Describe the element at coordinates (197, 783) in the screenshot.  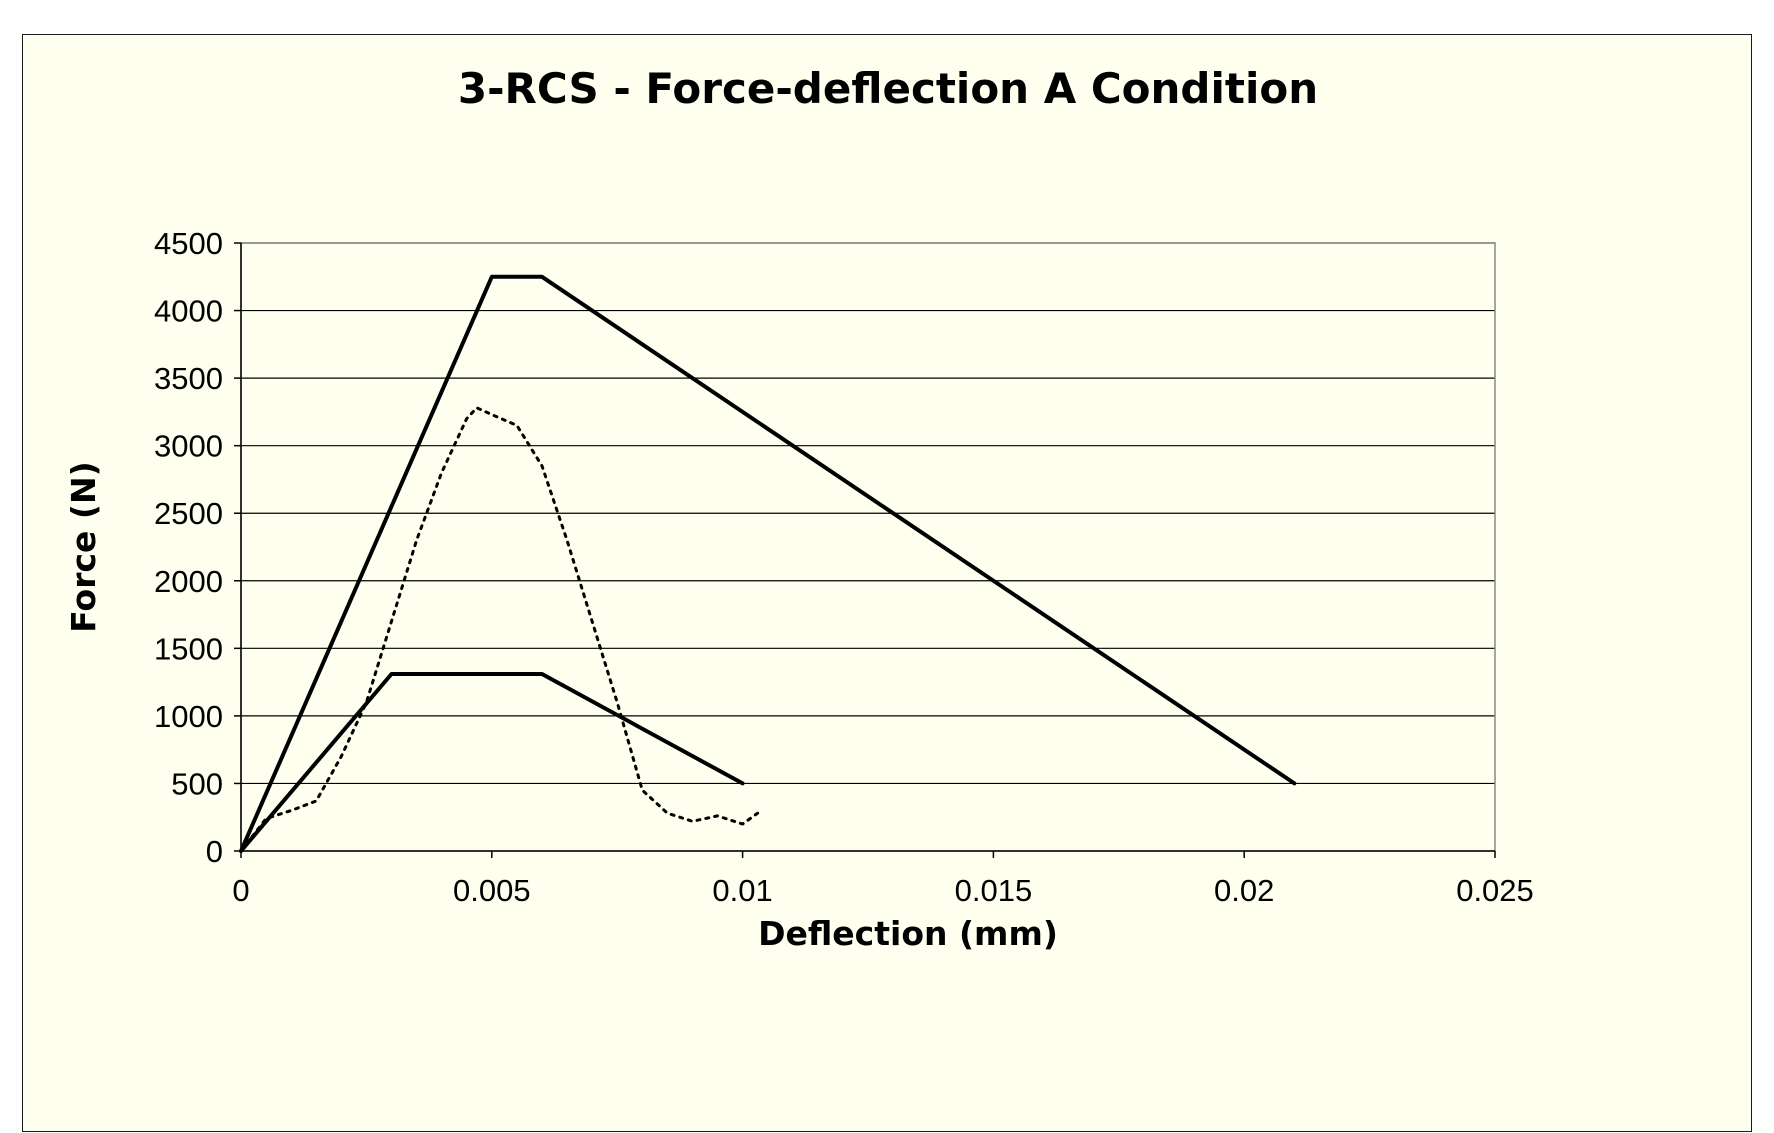
I see `y-tick-label-1: 500` at that location.